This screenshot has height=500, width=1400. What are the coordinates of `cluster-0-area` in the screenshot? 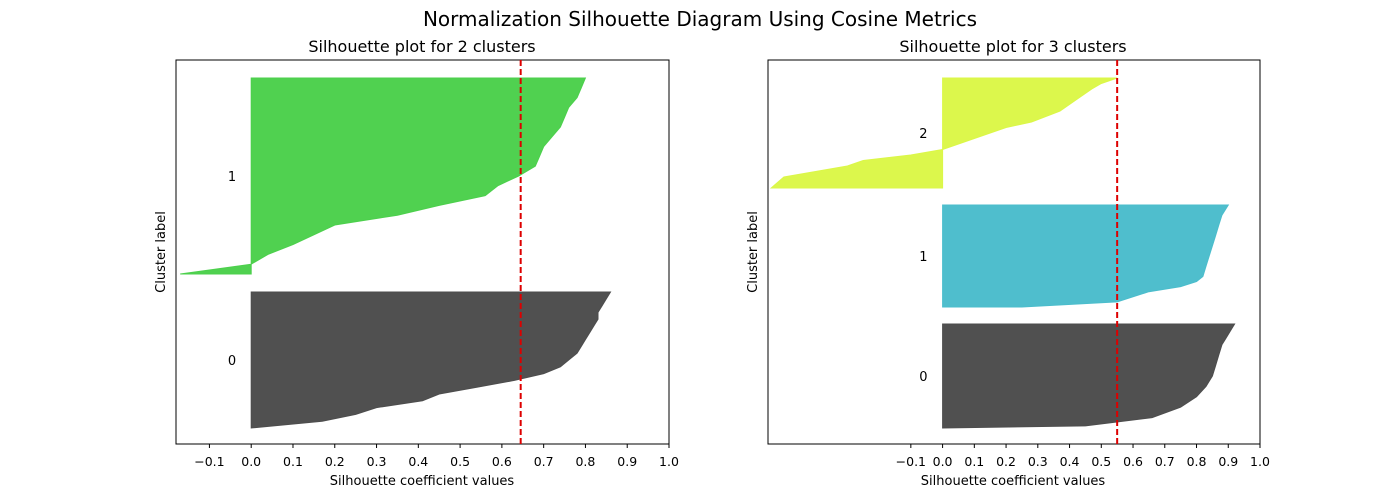 It's located at (1089, 376).